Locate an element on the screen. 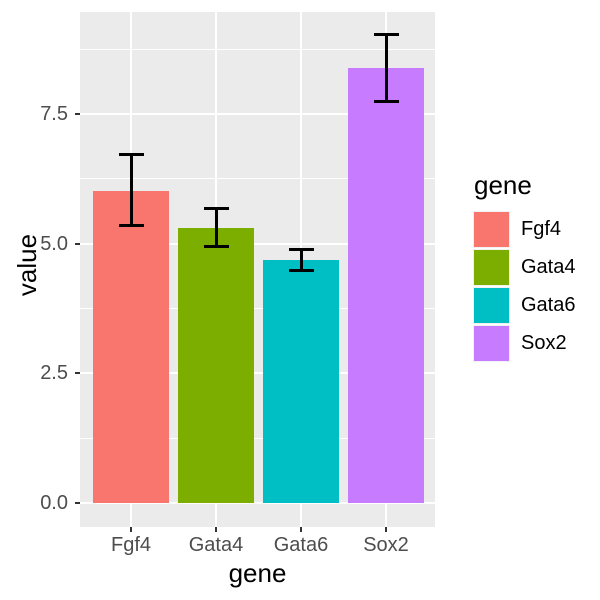 Image resolution: width=600 pixels, height=600 pixels. y-tick-label: 2.5 is located at coordinates (54, 373).